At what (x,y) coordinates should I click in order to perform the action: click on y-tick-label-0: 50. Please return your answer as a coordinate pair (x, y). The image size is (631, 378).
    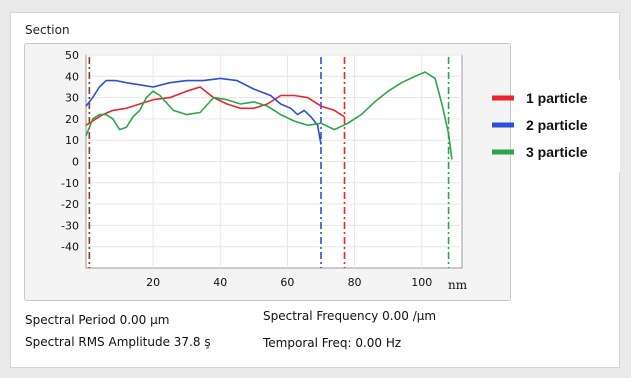
    Looking at the image, I should click on (72, 55).